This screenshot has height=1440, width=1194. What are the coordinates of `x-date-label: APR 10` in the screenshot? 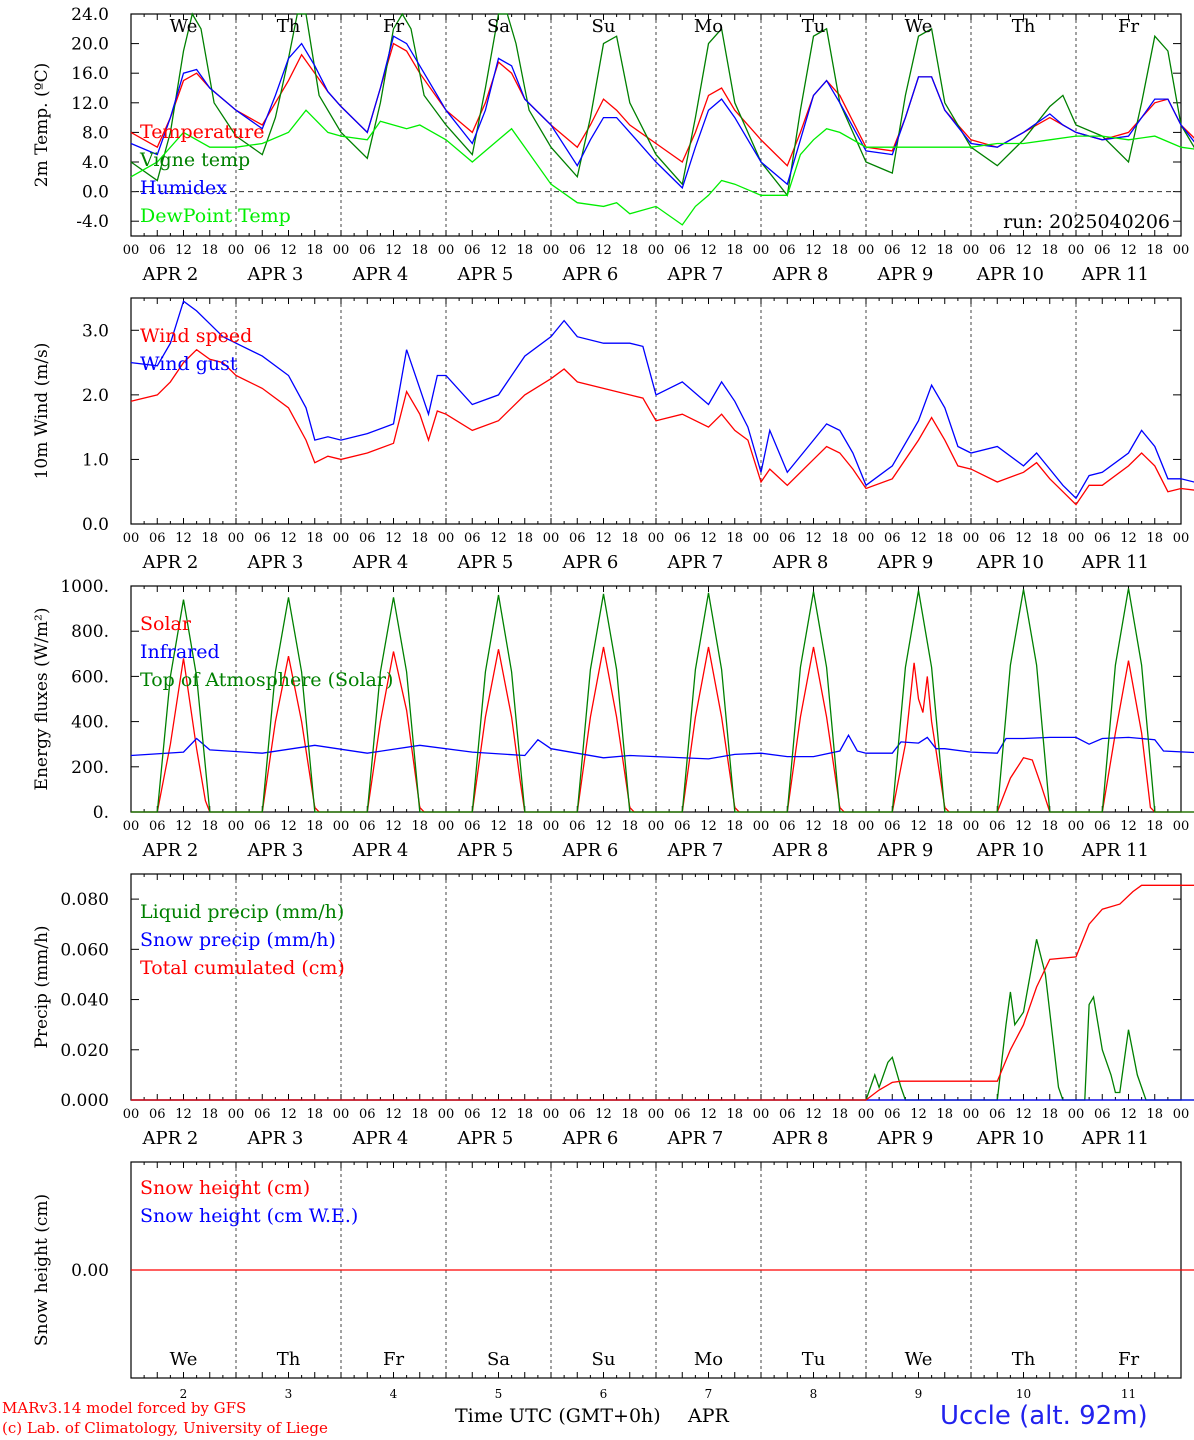 It's located at (1010, 1138).